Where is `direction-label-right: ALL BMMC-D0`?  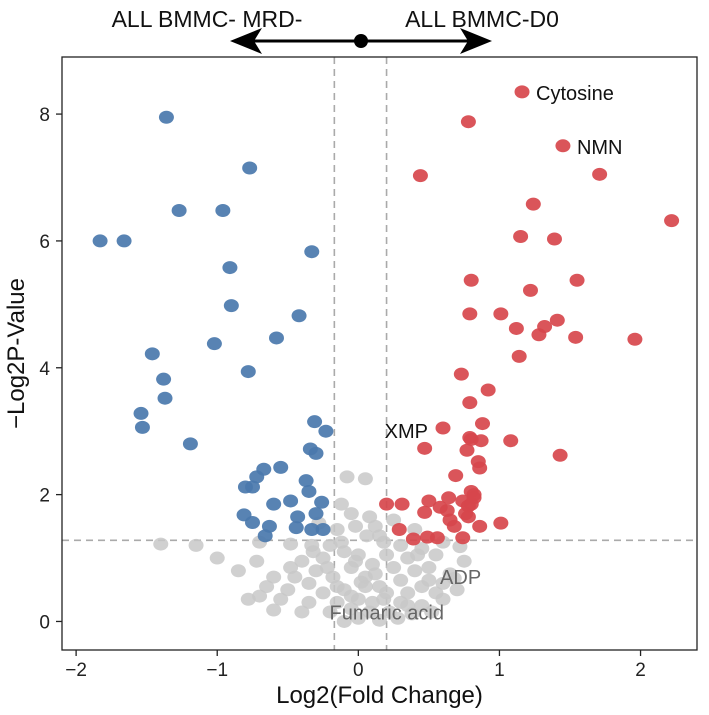 direction-label-right: ALL BMMC-D0 is located at coordinates (482, 19).